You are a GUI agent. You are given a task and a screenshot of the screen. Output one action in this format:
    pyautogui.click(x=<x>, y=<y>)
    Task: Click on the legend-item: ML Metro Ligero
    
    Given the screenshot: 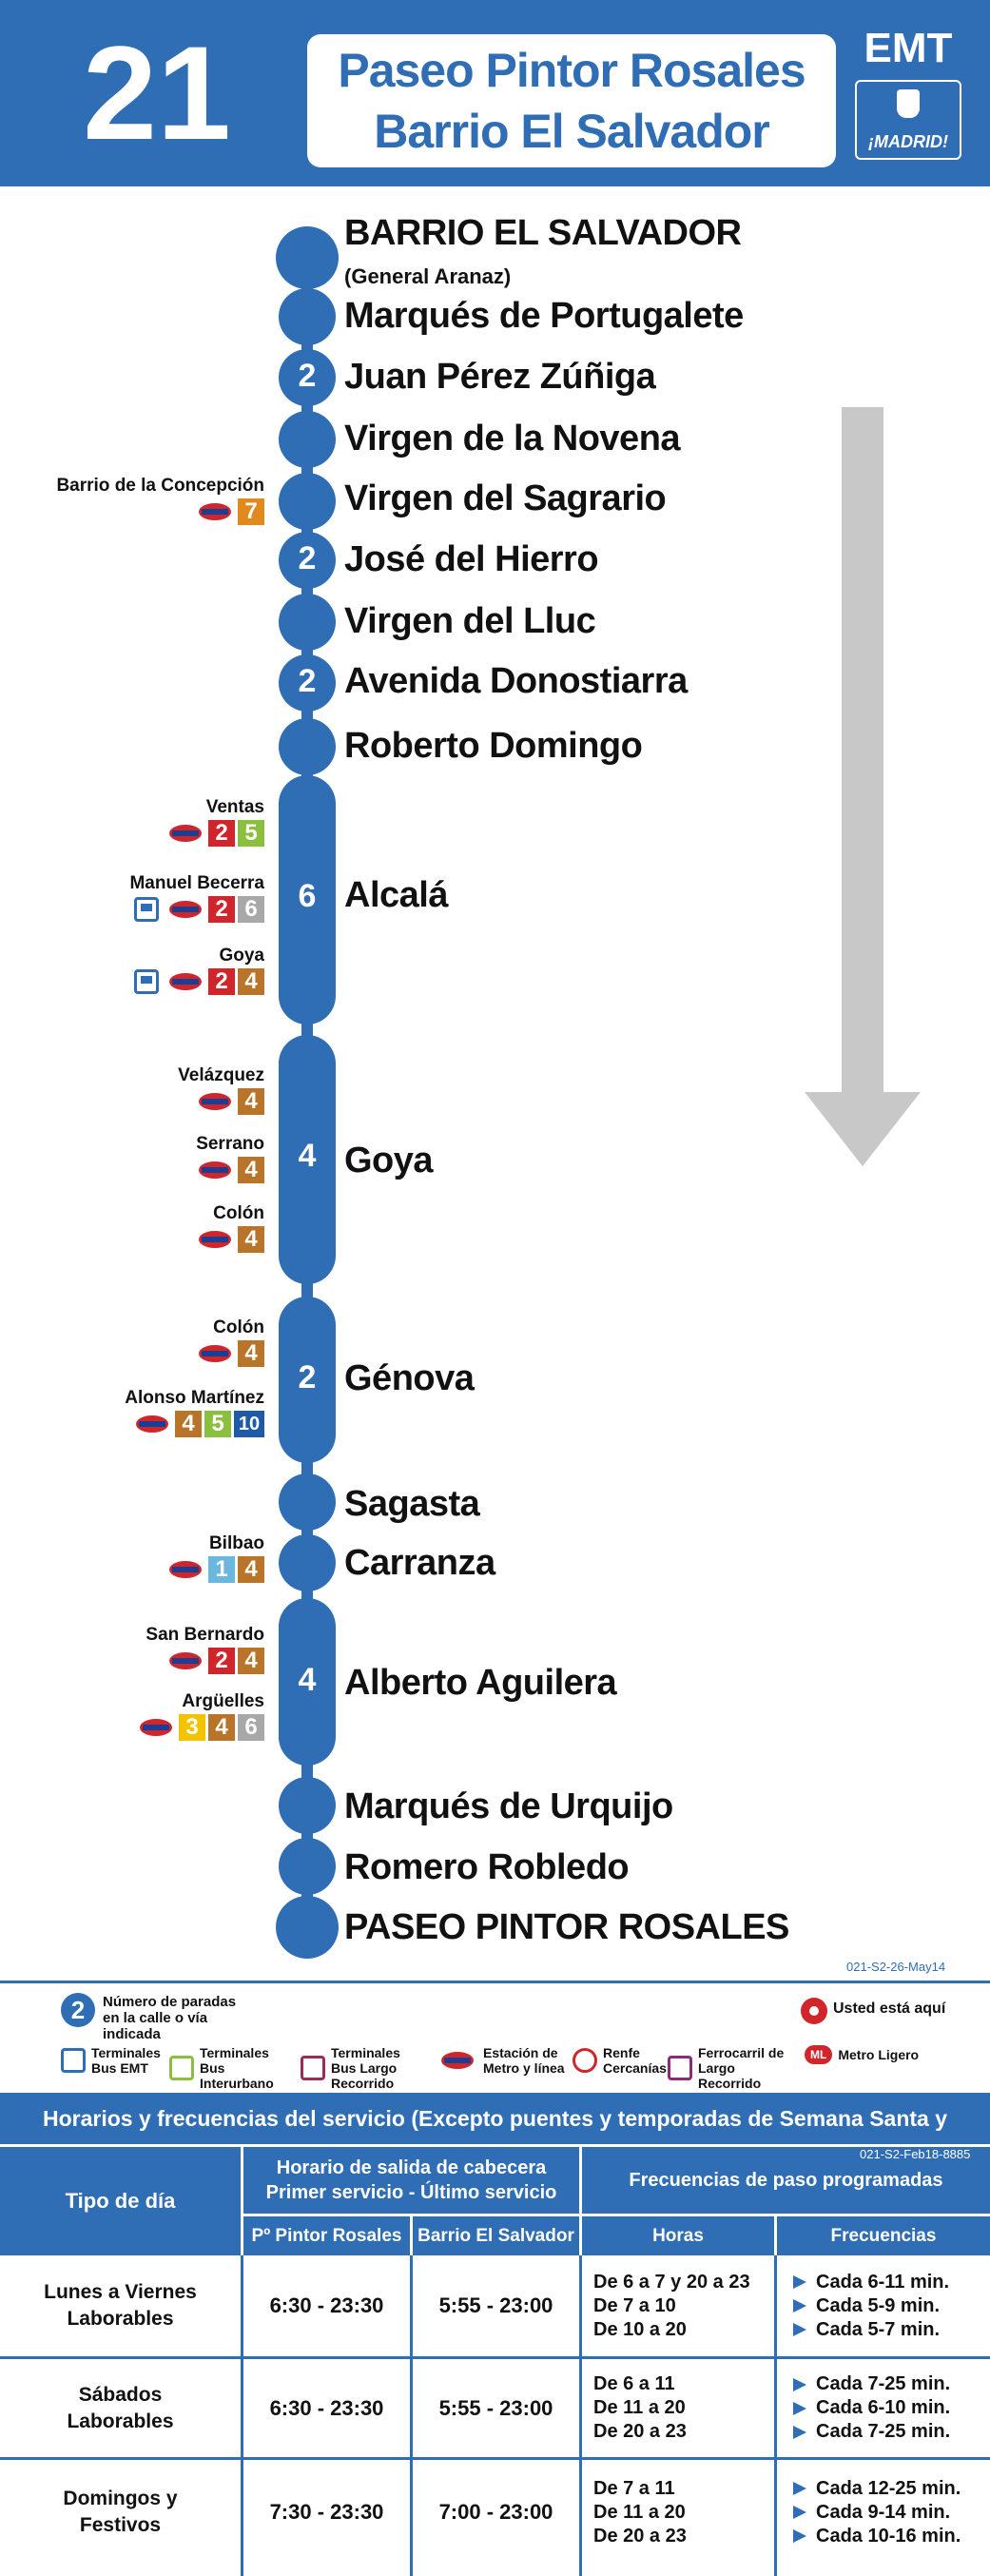 What is the action you would take?
    pyautogui.click(x=862, y=2054)
    